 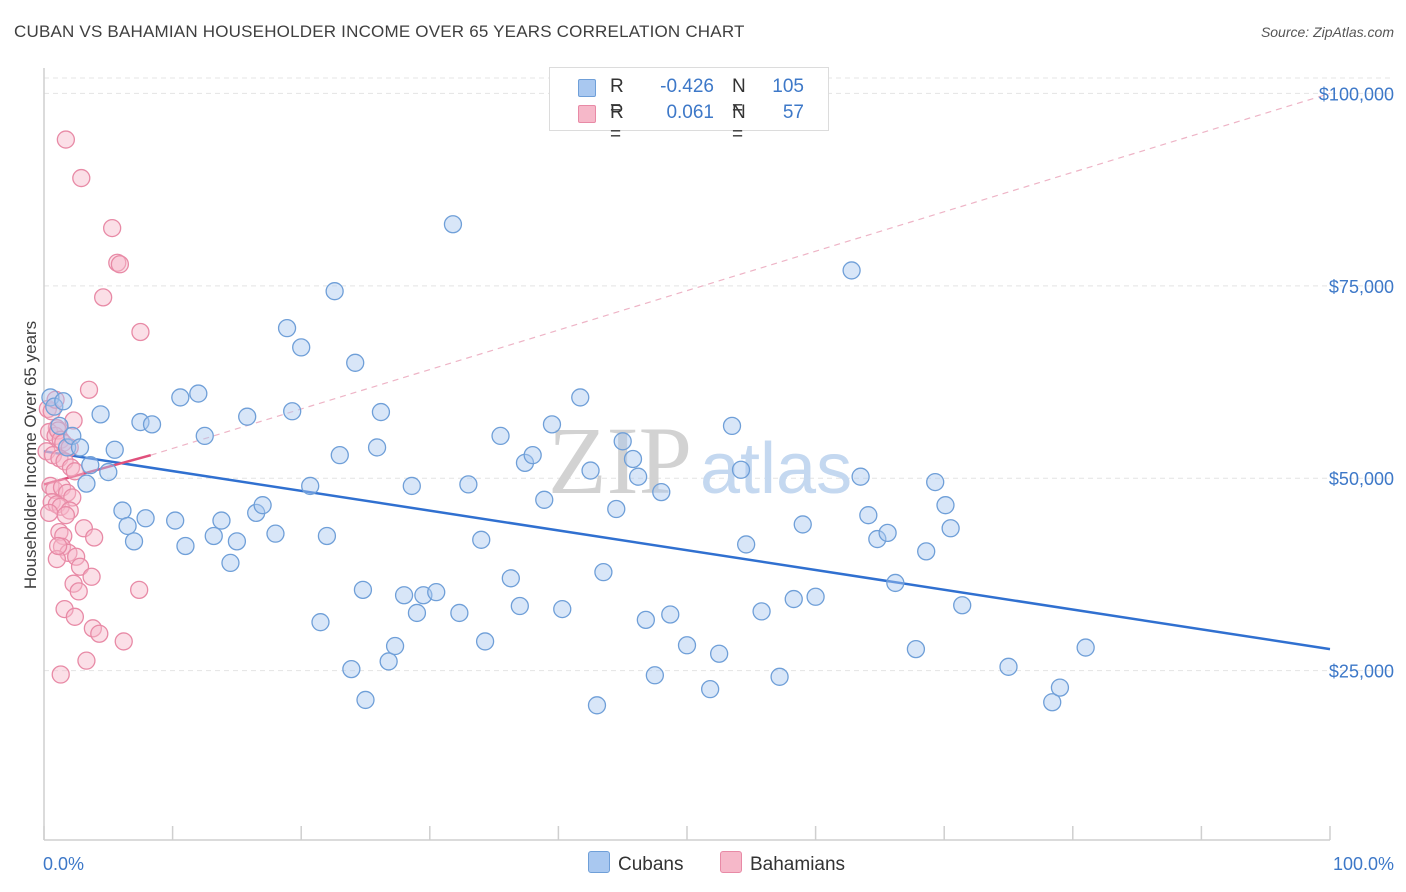 What do you see at coordinates (1361, 479) in the screenshot?
I see `y-tick-label: $50,000` at bounding box center [1361, 479].